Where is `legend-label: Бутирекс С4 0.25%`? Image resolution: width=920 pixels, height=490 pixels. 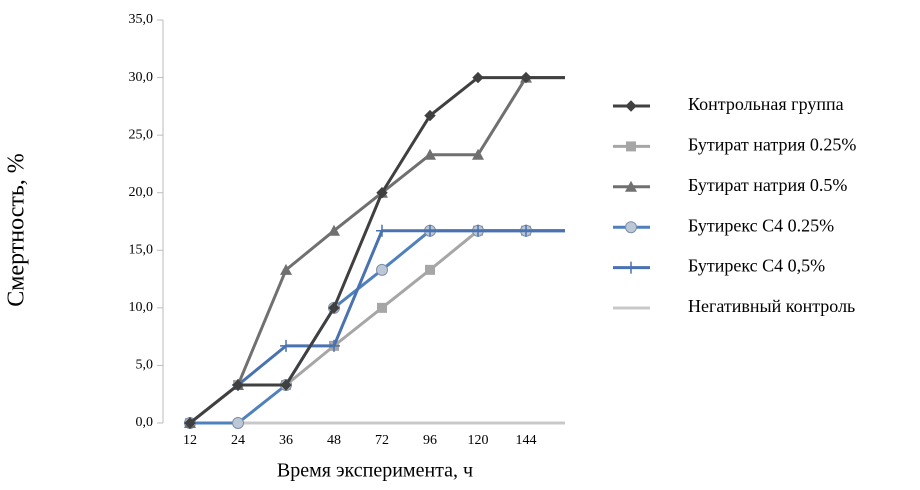 legend-label: Бутирекс С4 0.25% is located at coordinates (761, 225).